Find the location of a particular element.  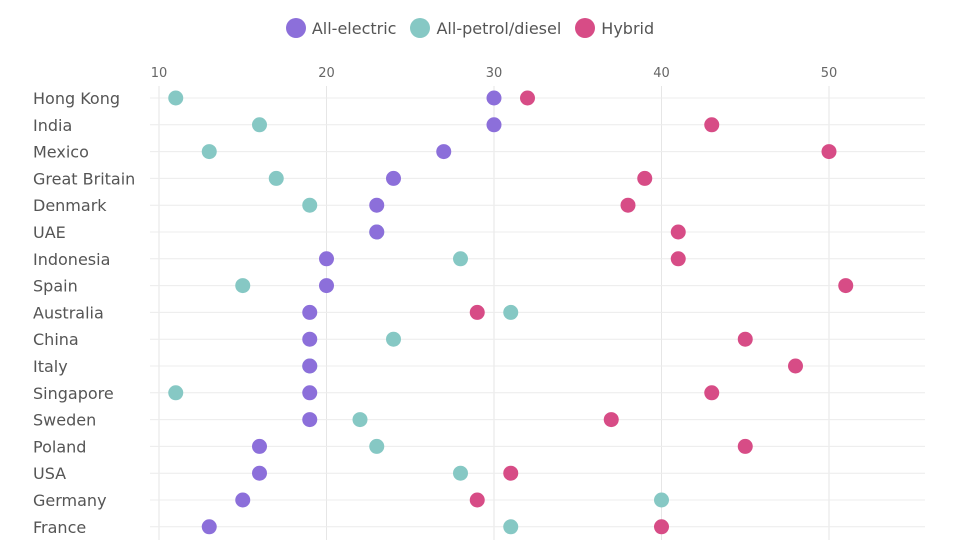

dot-hybrid-germany is located at coordinates (477, 500).